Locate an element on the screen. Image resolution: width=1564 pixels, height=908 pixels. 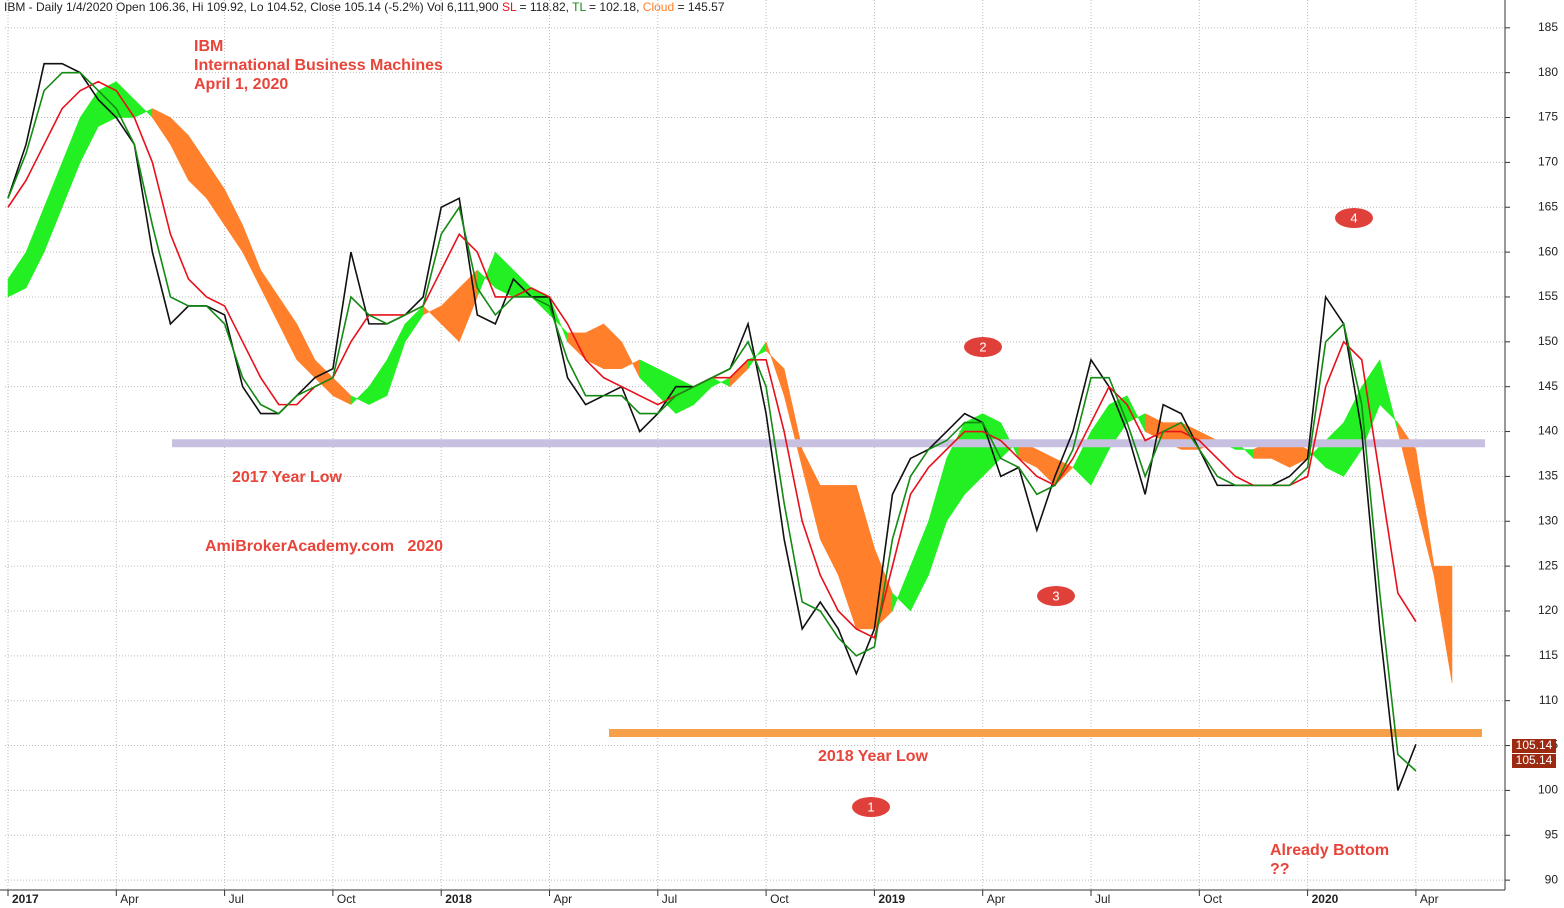
y-tick-label: 140 is located at coordinates (1548, 431).